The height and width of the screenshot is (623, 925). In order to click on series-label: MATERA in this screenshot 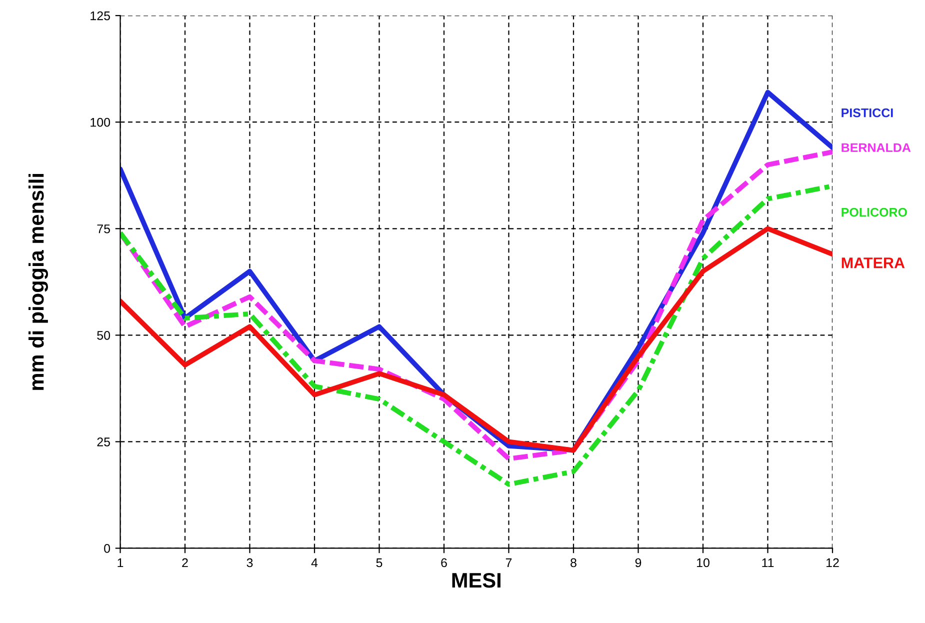, I will do `click(873, 263)`.